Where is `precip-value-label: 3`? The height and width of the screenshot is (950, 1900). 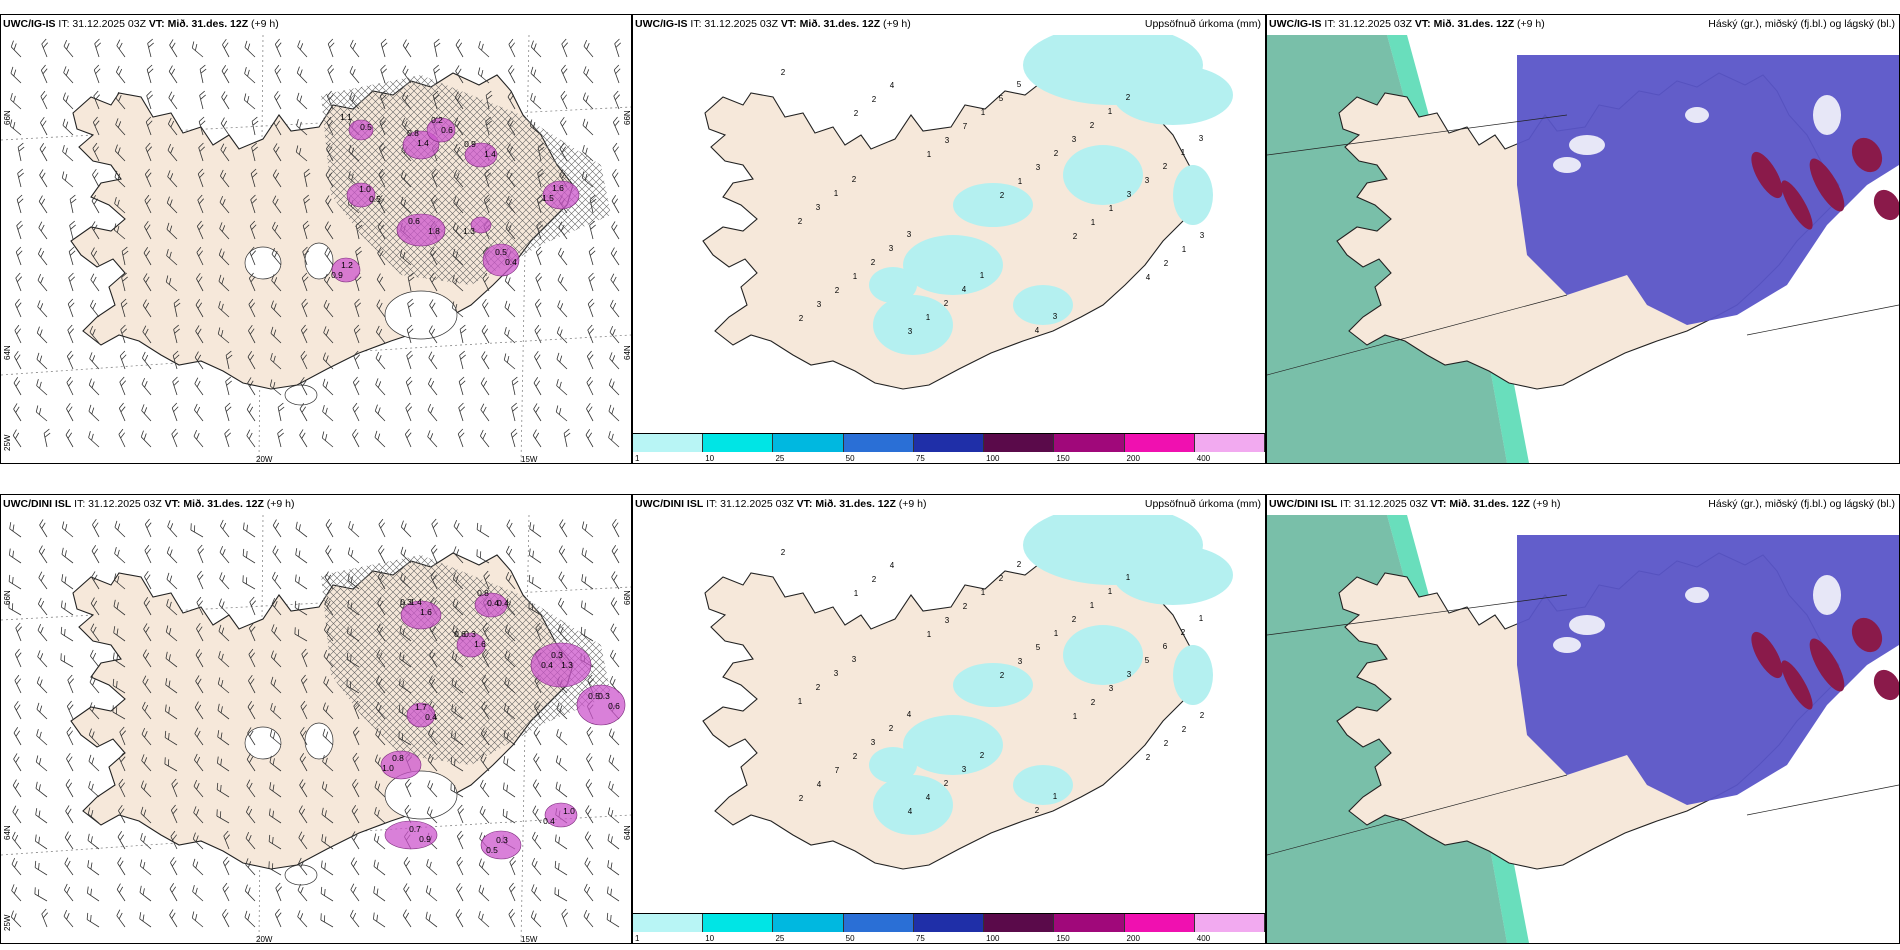 precip-value-label: 3 is located at coordinates (1111, 688).